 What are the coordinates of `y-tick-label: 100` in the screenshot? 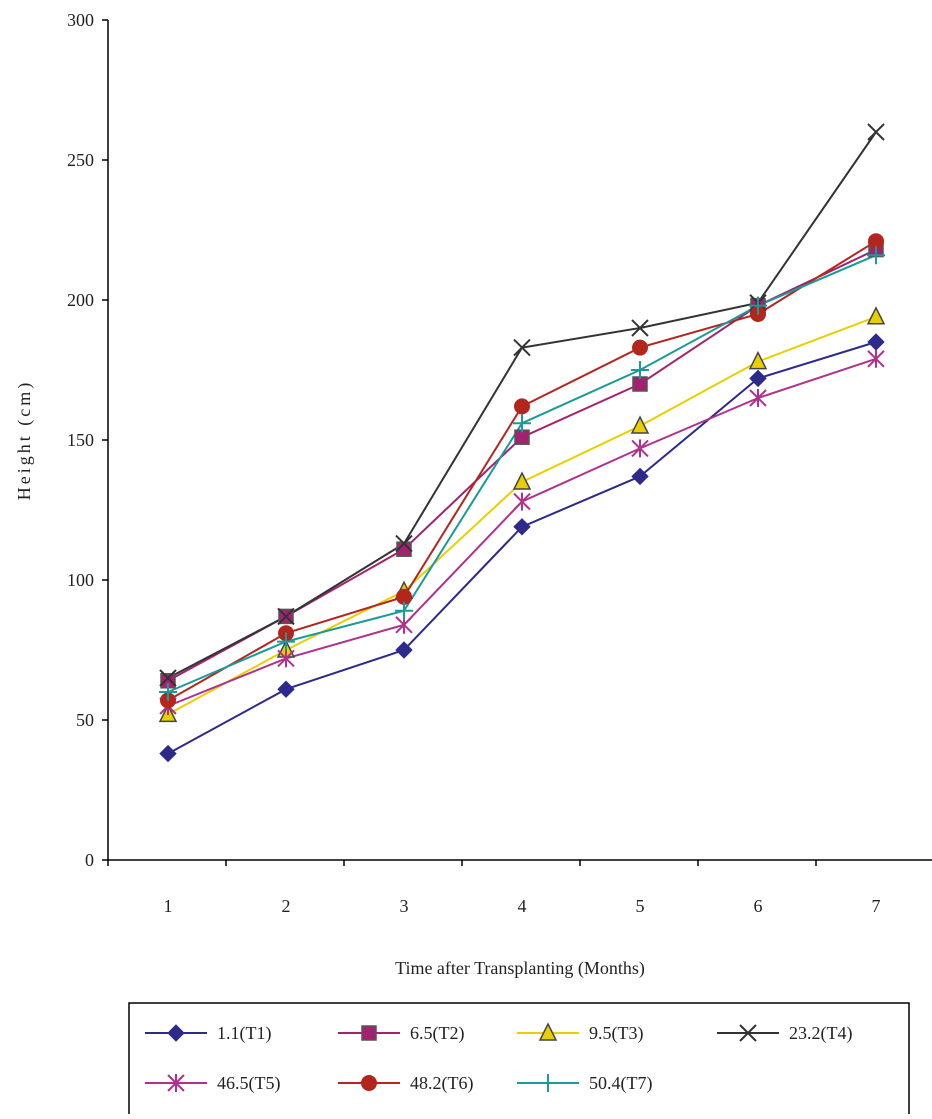 It's located at (80, 580).